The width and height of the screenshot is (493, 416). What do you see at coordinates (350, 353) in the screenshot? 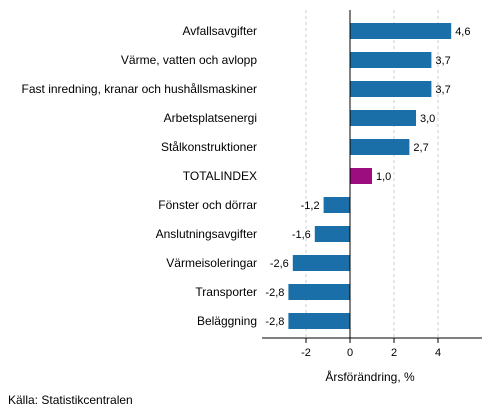
I see `x-tick-label: 0` at bounding box center [350, 353].